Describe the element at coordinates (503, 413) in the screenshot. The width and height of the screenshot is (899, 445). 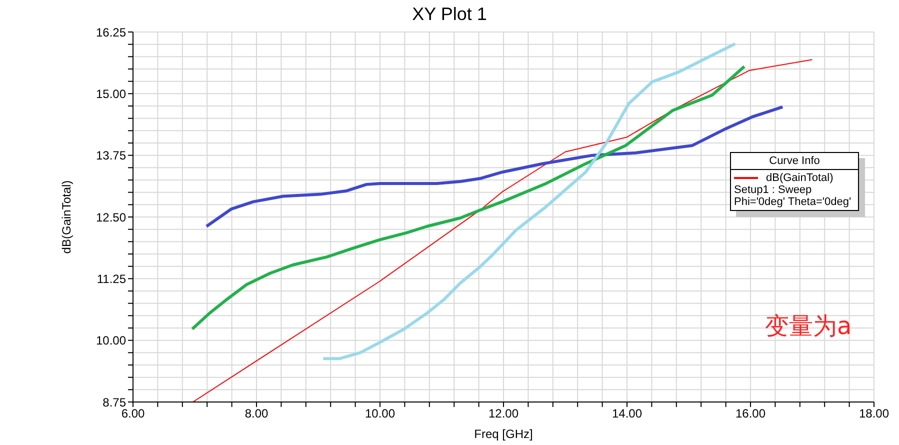
I see `x-tick-label: 12.00` at that location.